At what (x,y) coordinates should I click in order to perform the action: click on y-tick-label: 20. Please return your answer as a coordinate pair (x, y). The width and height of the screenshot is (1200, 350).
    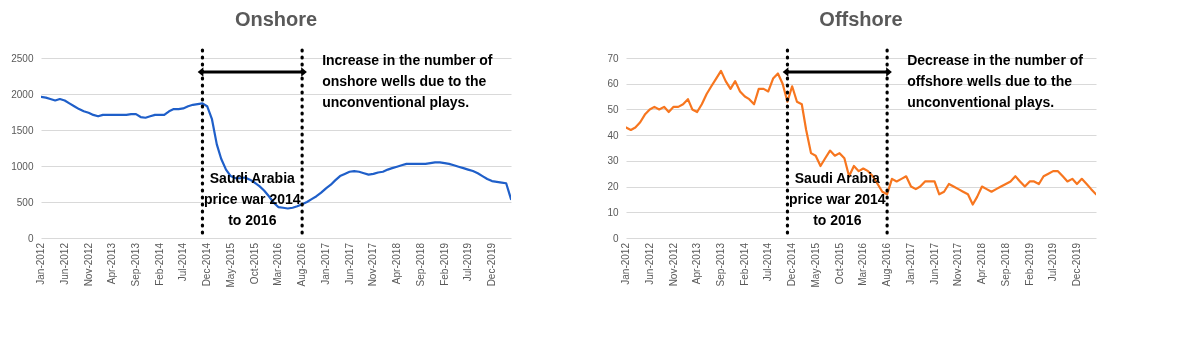
    Looking at the image, I should click on (613, 187).